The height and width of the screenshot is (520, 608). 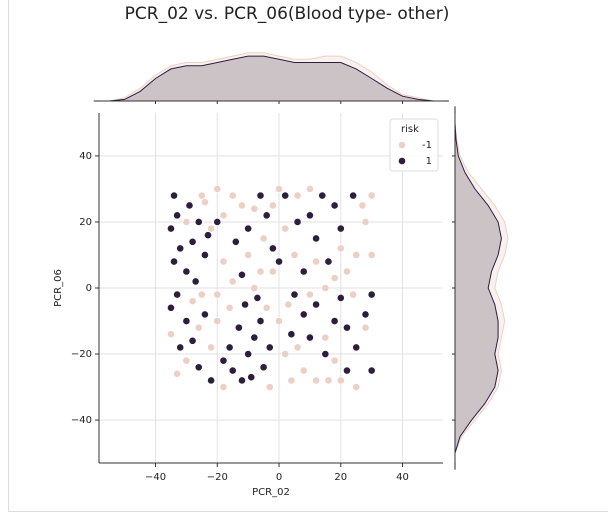 What do you see at coordinates (81, 420) in the screenshot?
I see `y-tick-label: −40` at bounding box center [81, 420].